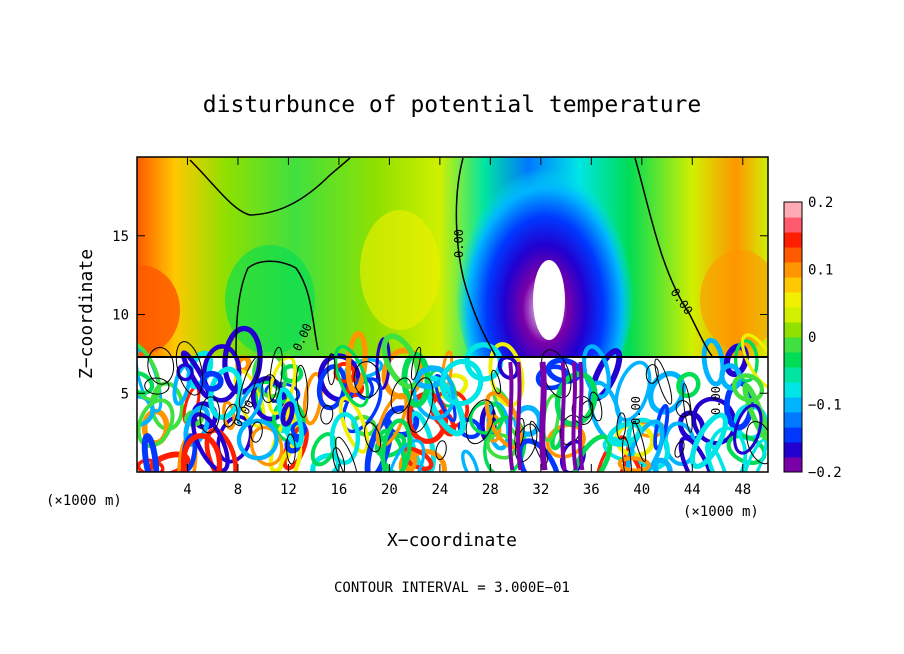 The height and width of the screenshot is (654, 904). Describe the element at coordinates (120, 316) in the screenshot. I see `y-tick-label: 10` at that location.